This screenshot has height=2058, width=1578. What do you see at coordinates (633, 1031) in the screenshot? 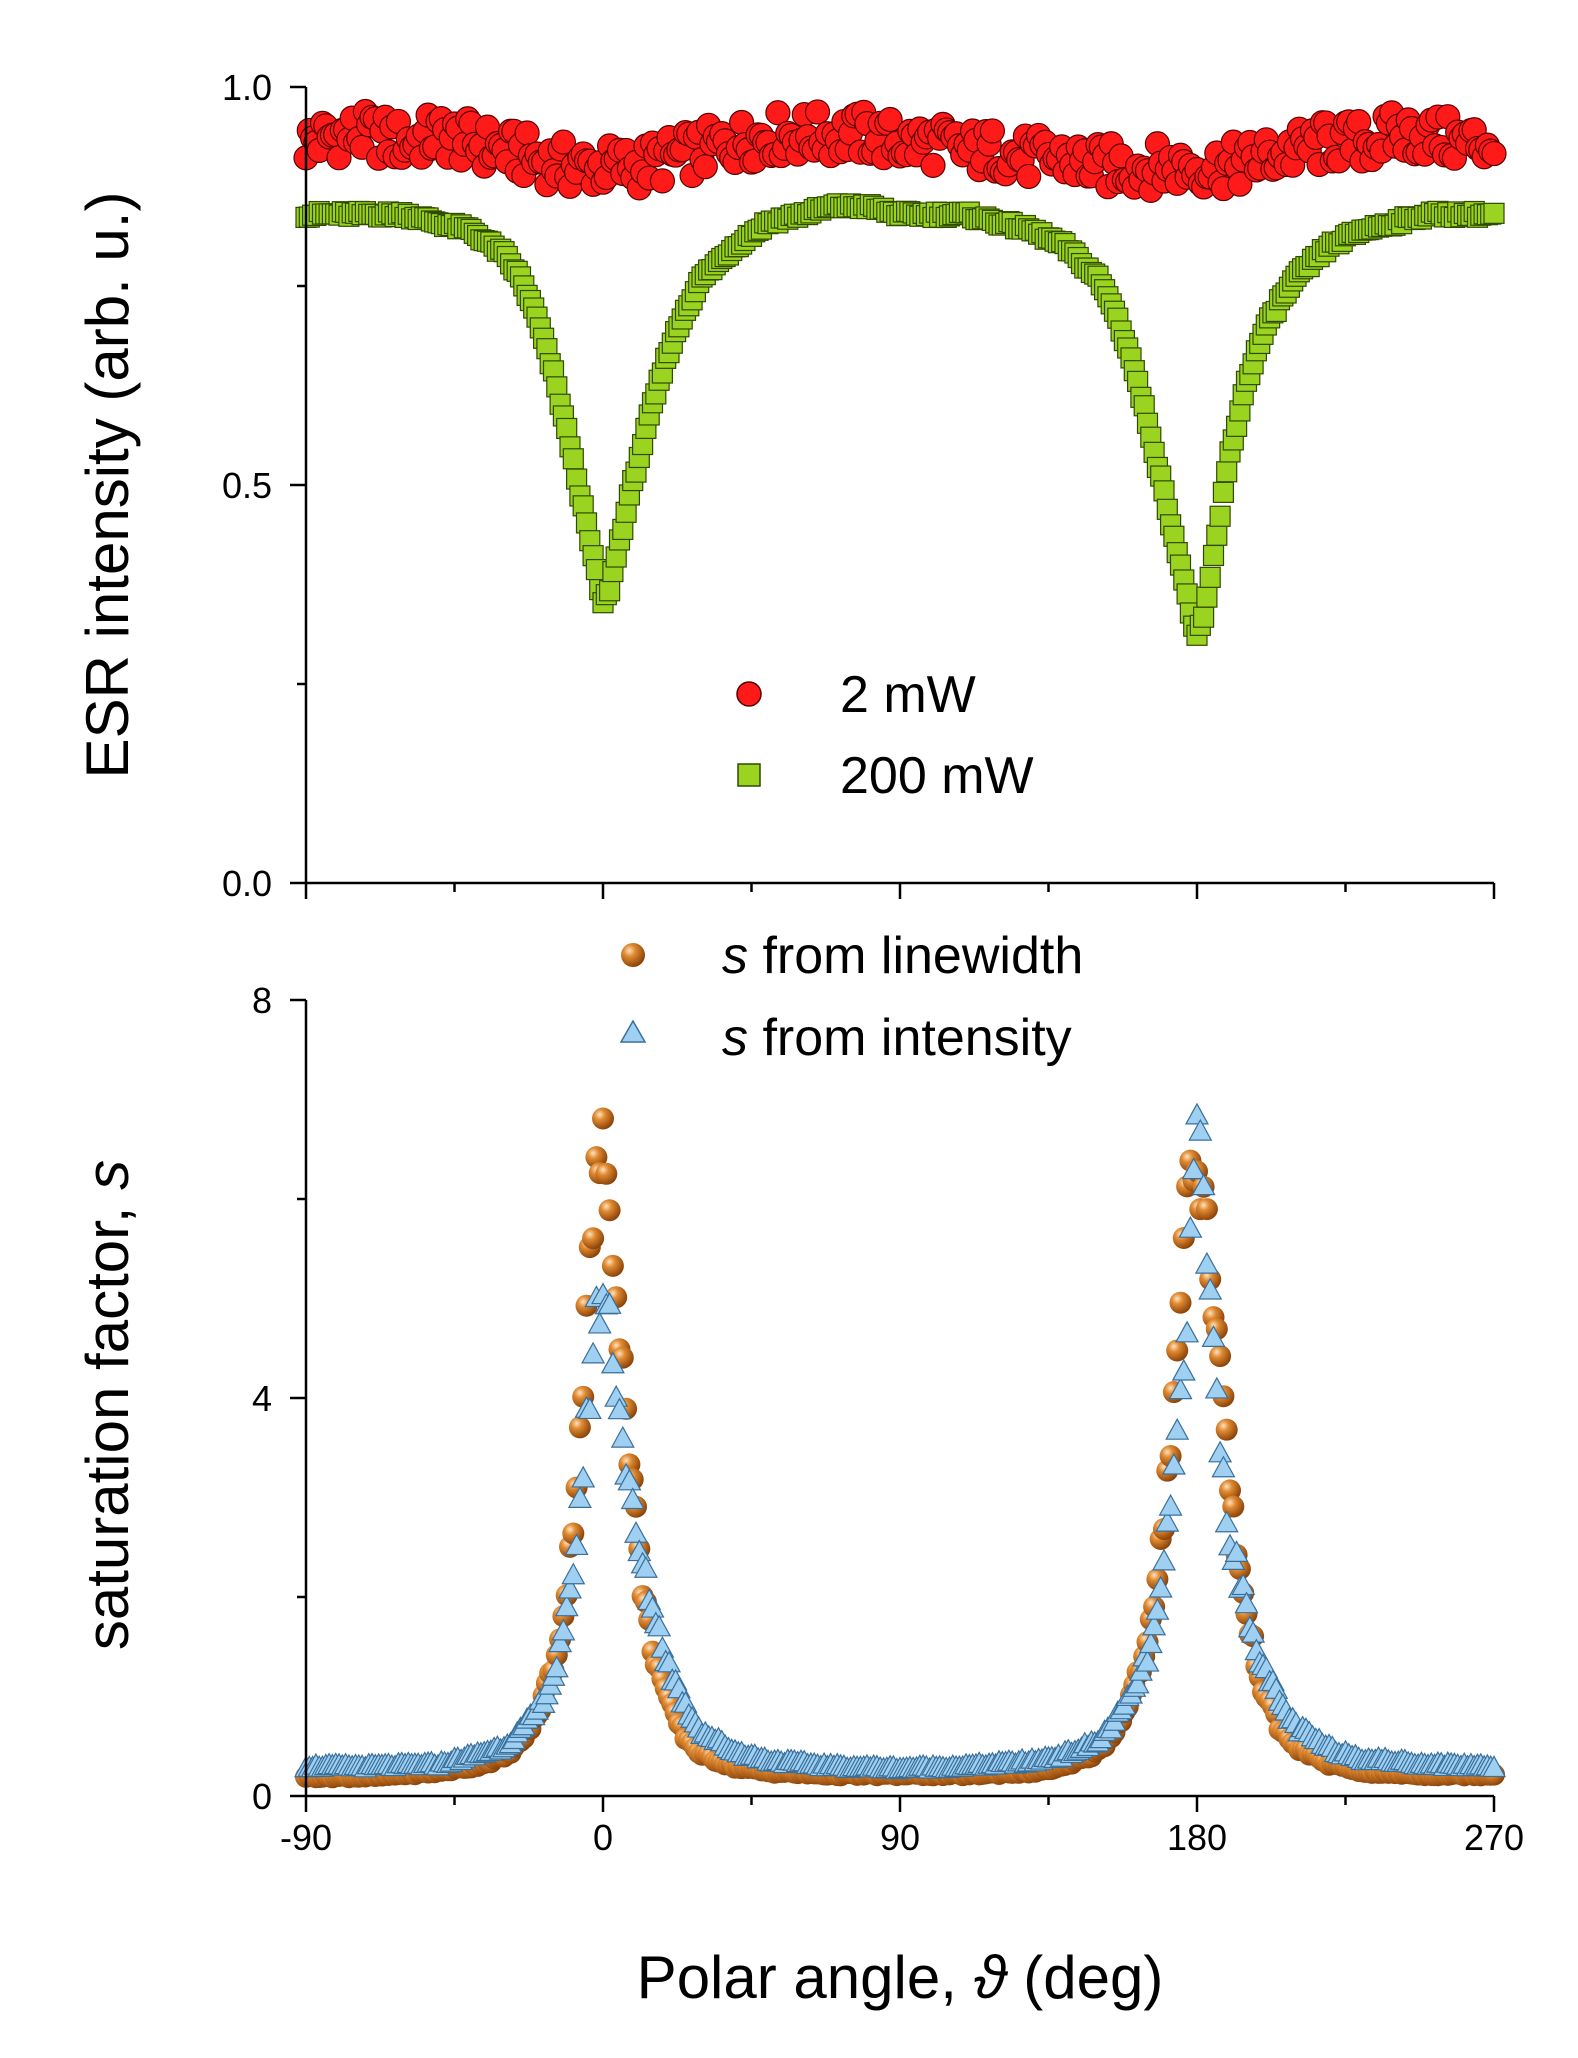
I see `legend-marker-intensity` at bounding box center [633, 1031].